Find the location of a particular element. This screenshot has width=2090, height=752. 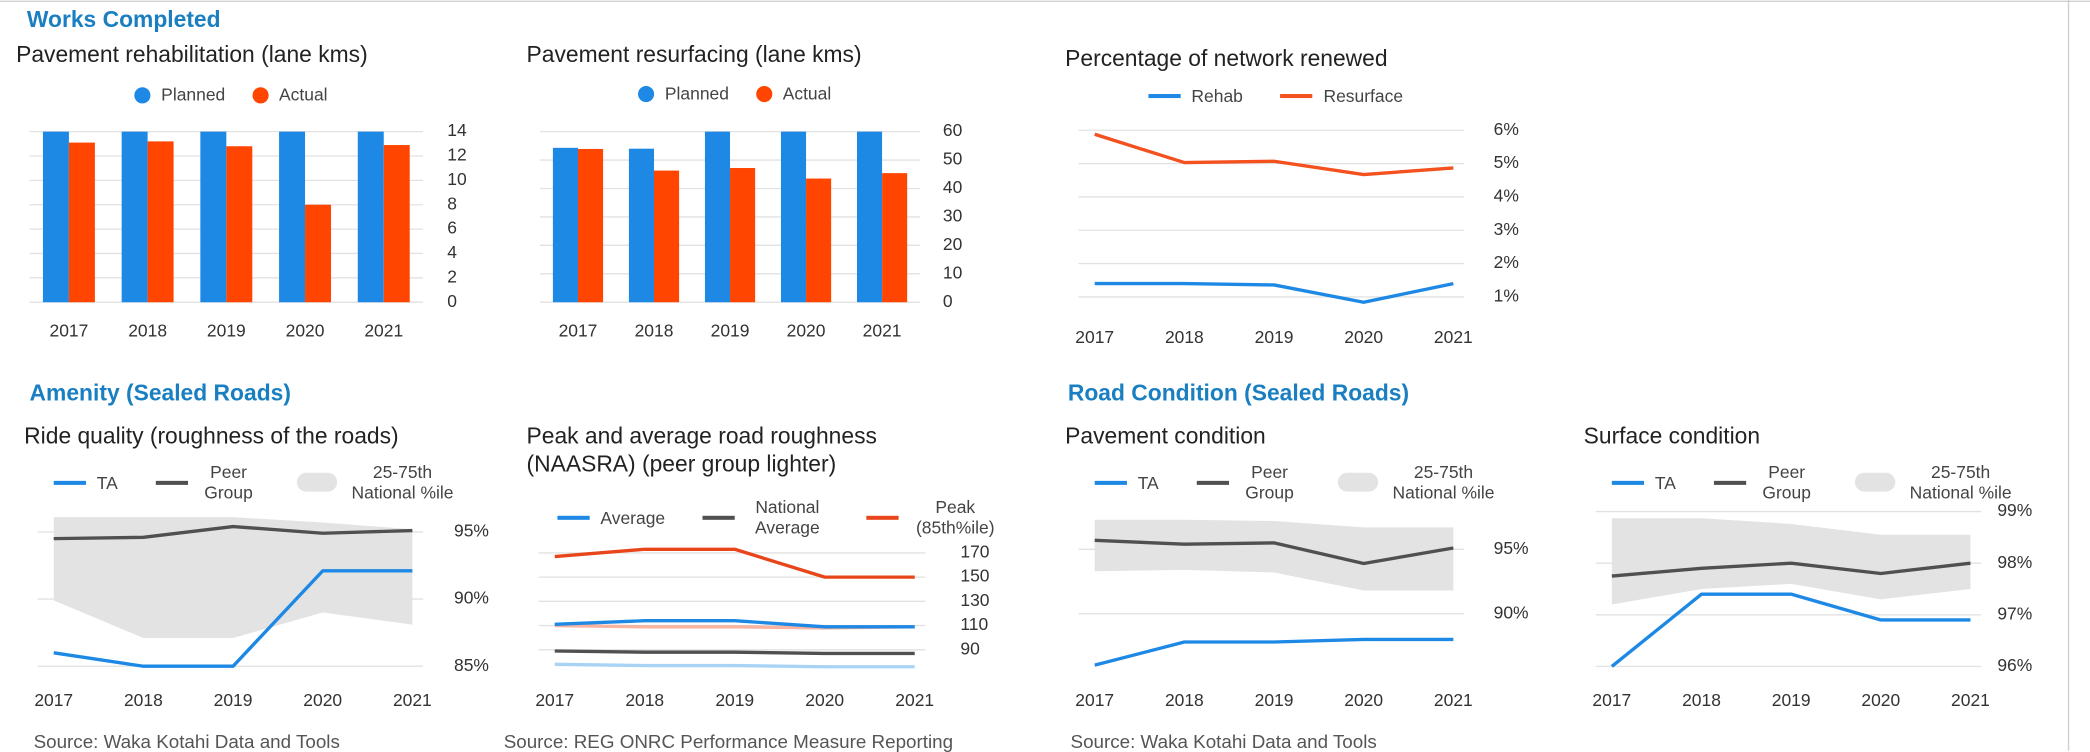

y-tick-label: 4 is located at coordinates (452, 252).